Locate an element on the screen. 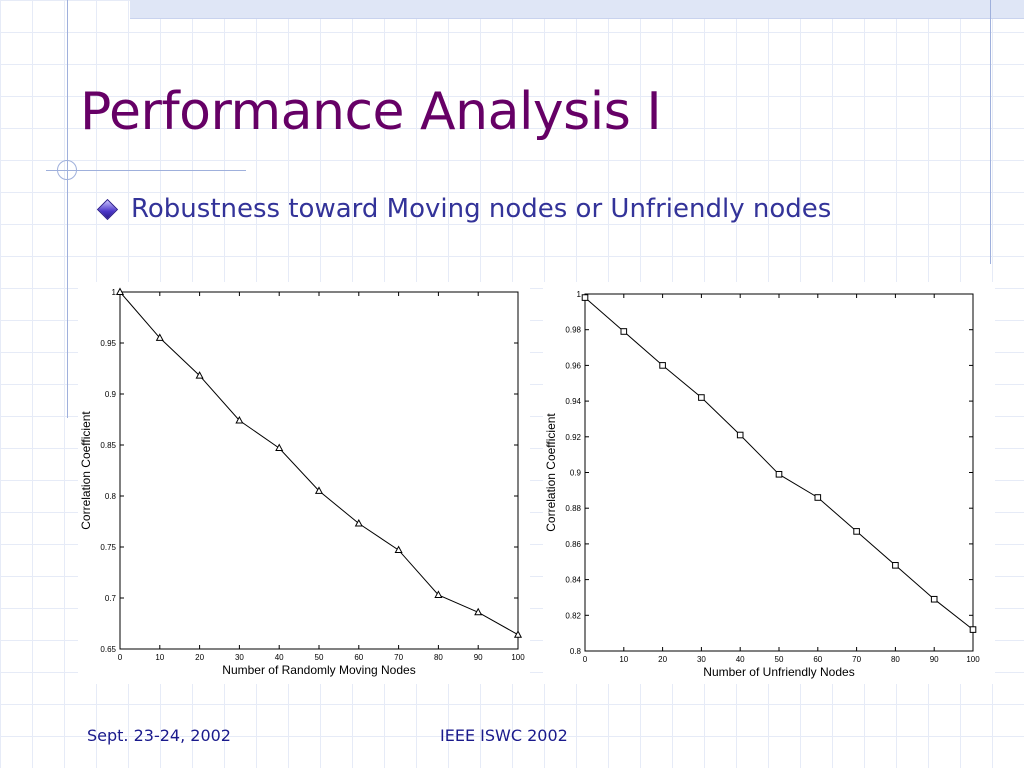 Image resolution: width=1024 pixels, height=768 pixels. diamond-bullet-icon is located at coordinates (107, 209).